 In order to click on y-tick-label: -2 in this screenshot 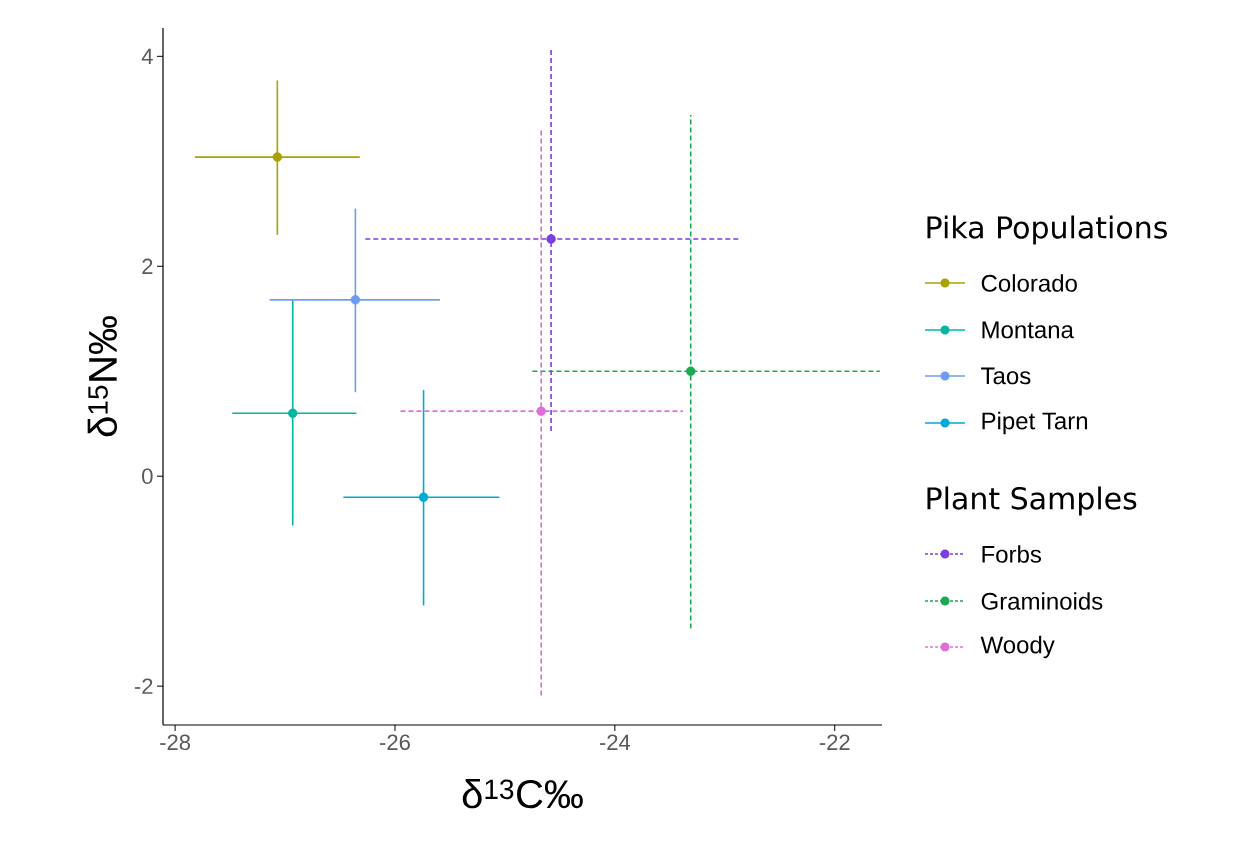, I will do `click(143, 686)`.